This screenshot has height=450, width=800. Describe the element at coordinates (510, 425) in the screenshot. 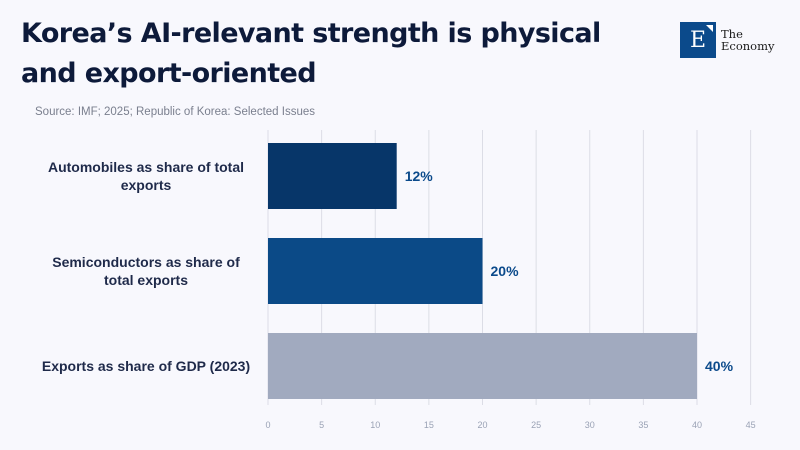

I see `x-axis-ticks: 0 5 10 15 20 25 30 35 40 45` at that location.